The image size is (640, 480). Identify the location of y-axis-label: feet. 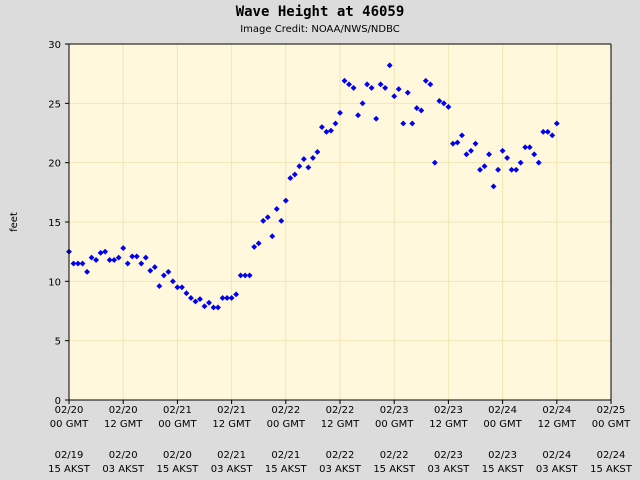
(14, 222).